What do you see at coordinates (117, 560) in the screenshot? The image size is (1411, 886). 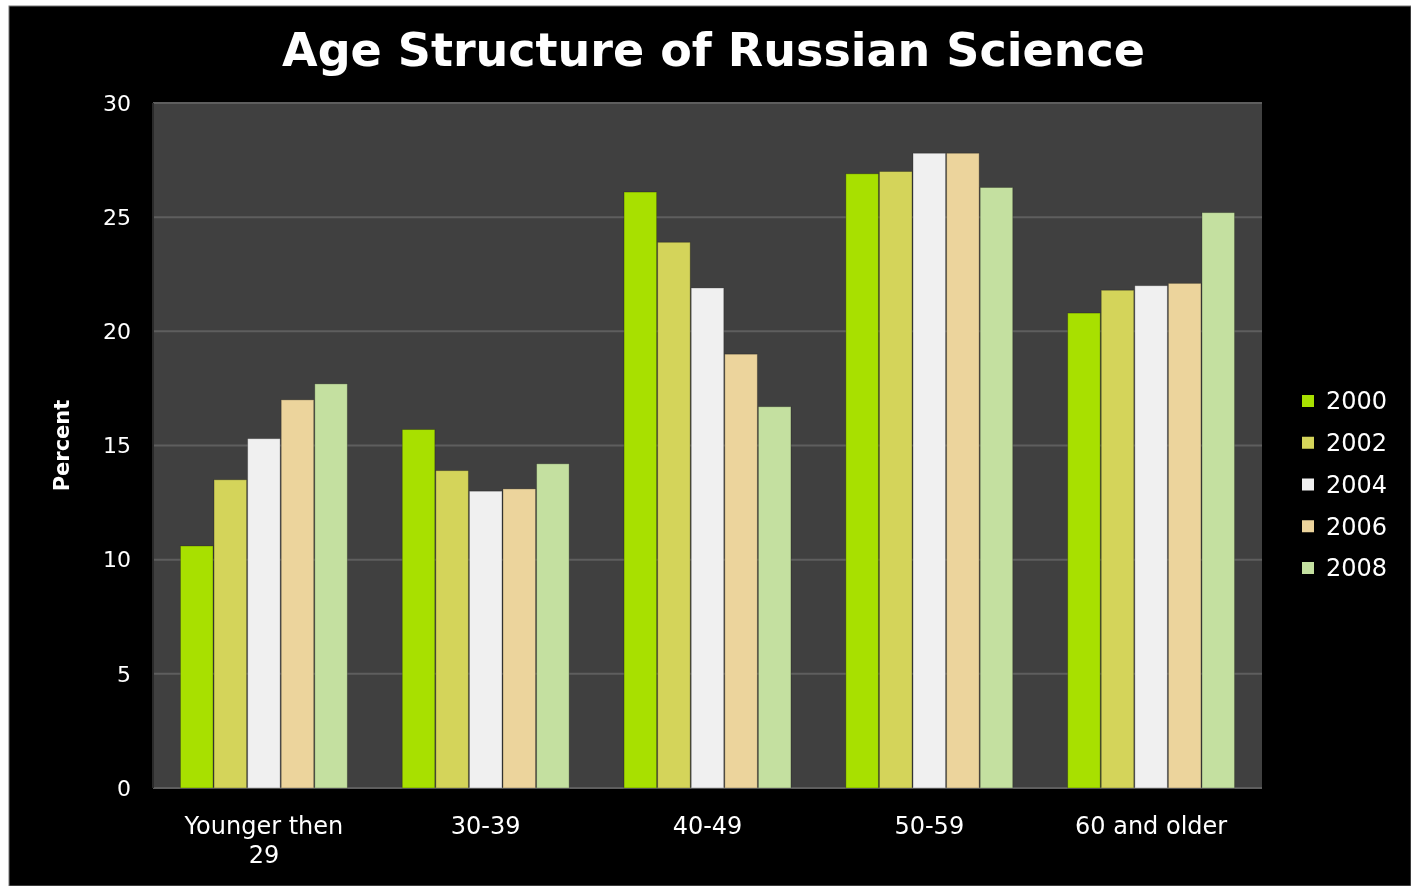 I see `y-tick-label: 10` at bounding box center [117, 560].